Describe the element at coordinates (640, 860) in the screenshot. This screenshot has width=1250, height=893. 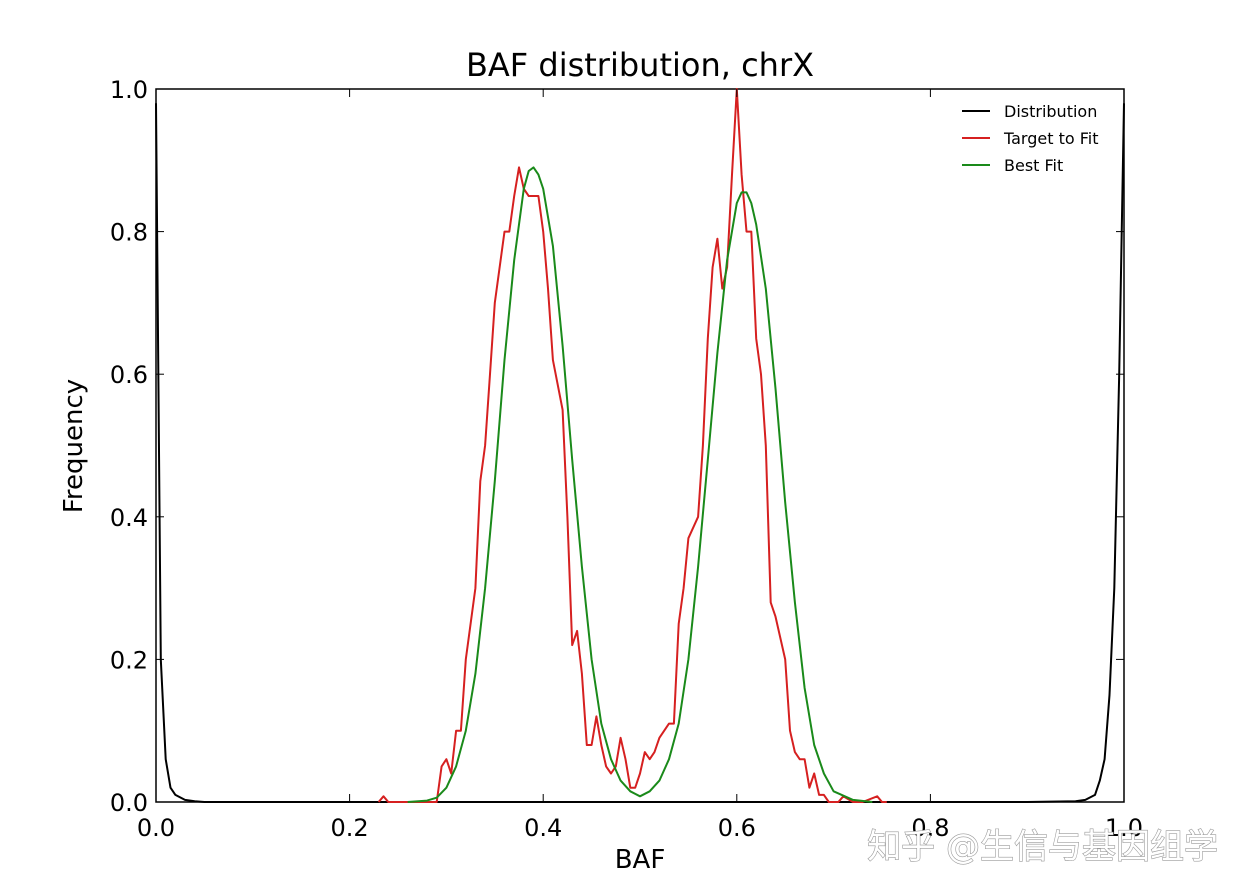
I see `x-axis-label: BAF` at that location.